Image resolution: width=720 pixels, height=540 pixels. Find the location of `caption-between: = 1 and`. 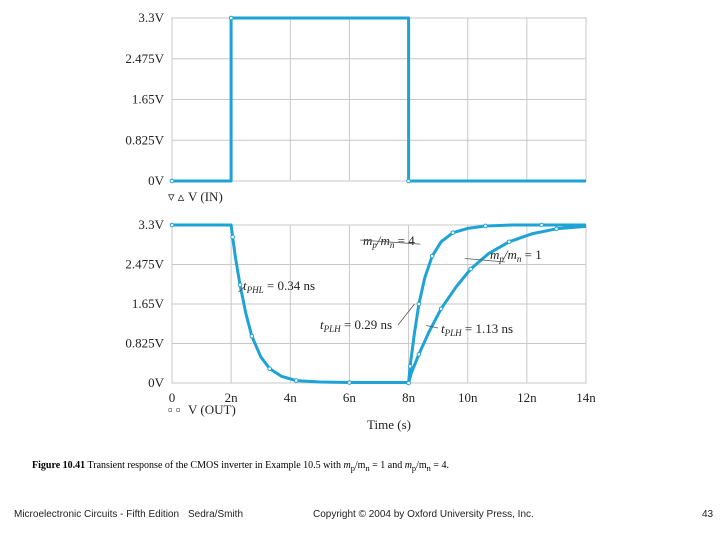

caption-between: = 1 and is located at coordinates (387, 465).